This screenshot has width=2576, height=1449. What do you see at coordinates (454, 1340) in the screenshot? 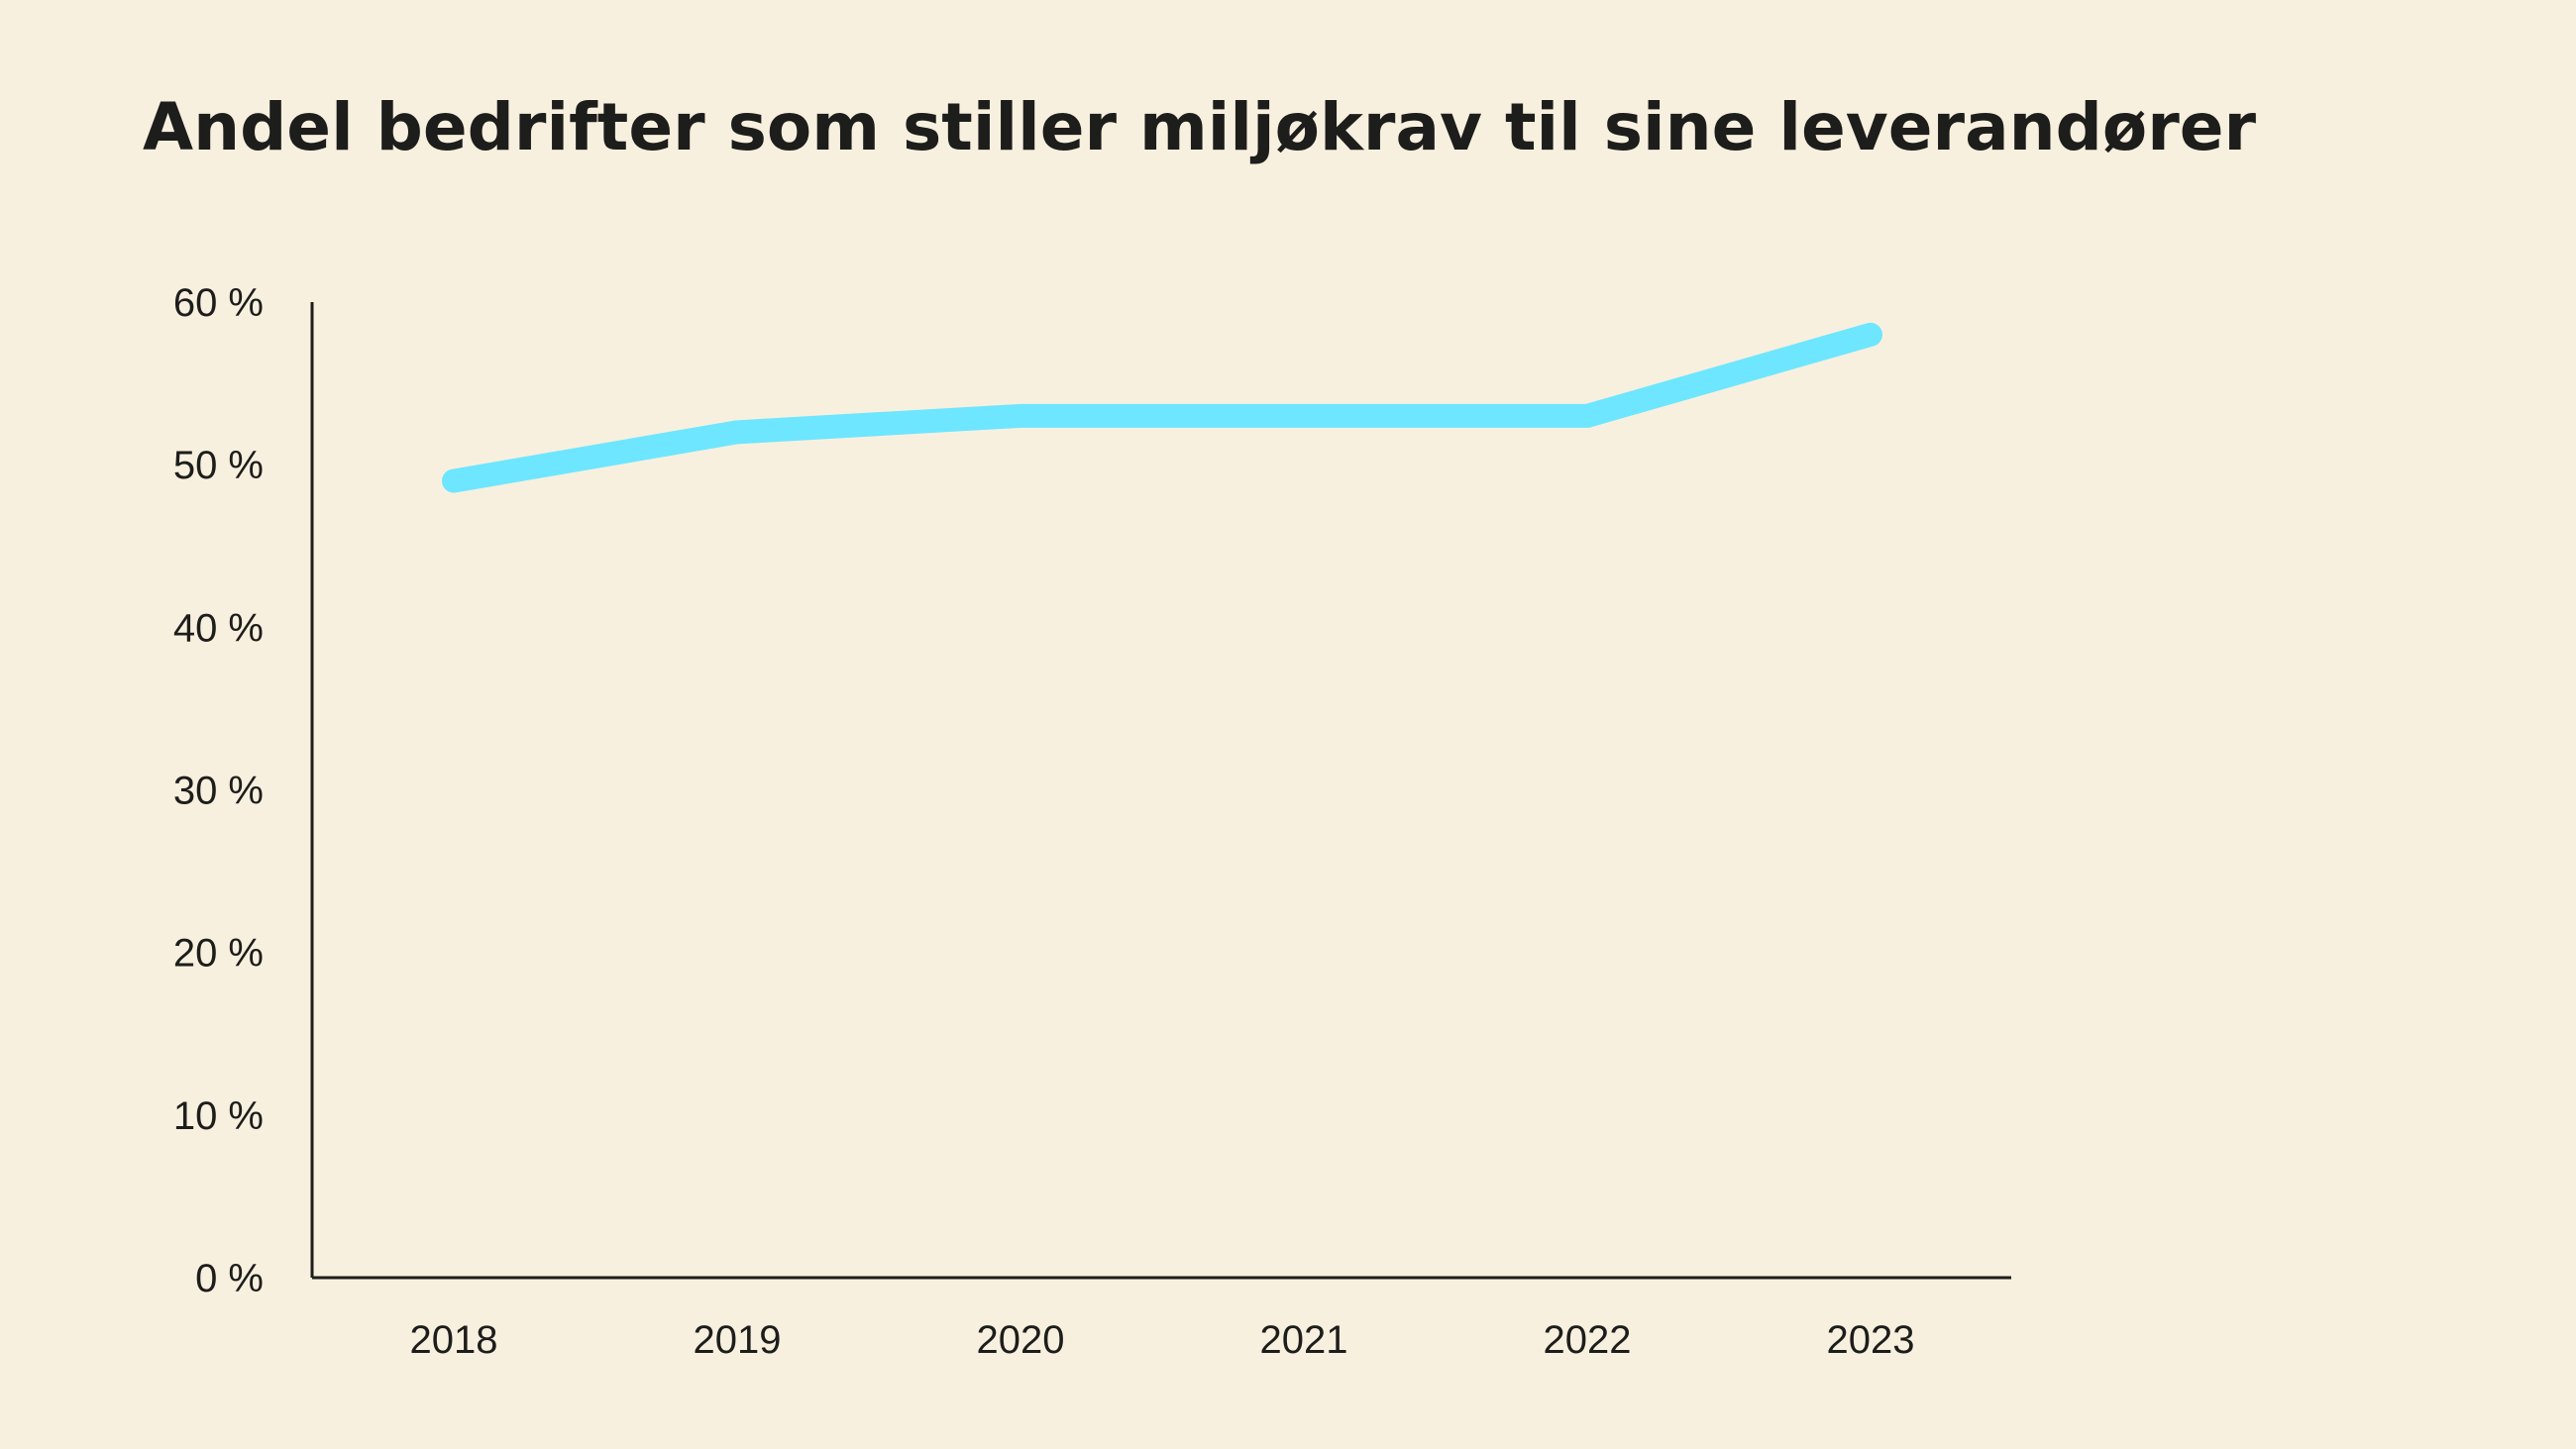
I see `x-tick-label: 2018` at bounding box center [454, 1340].